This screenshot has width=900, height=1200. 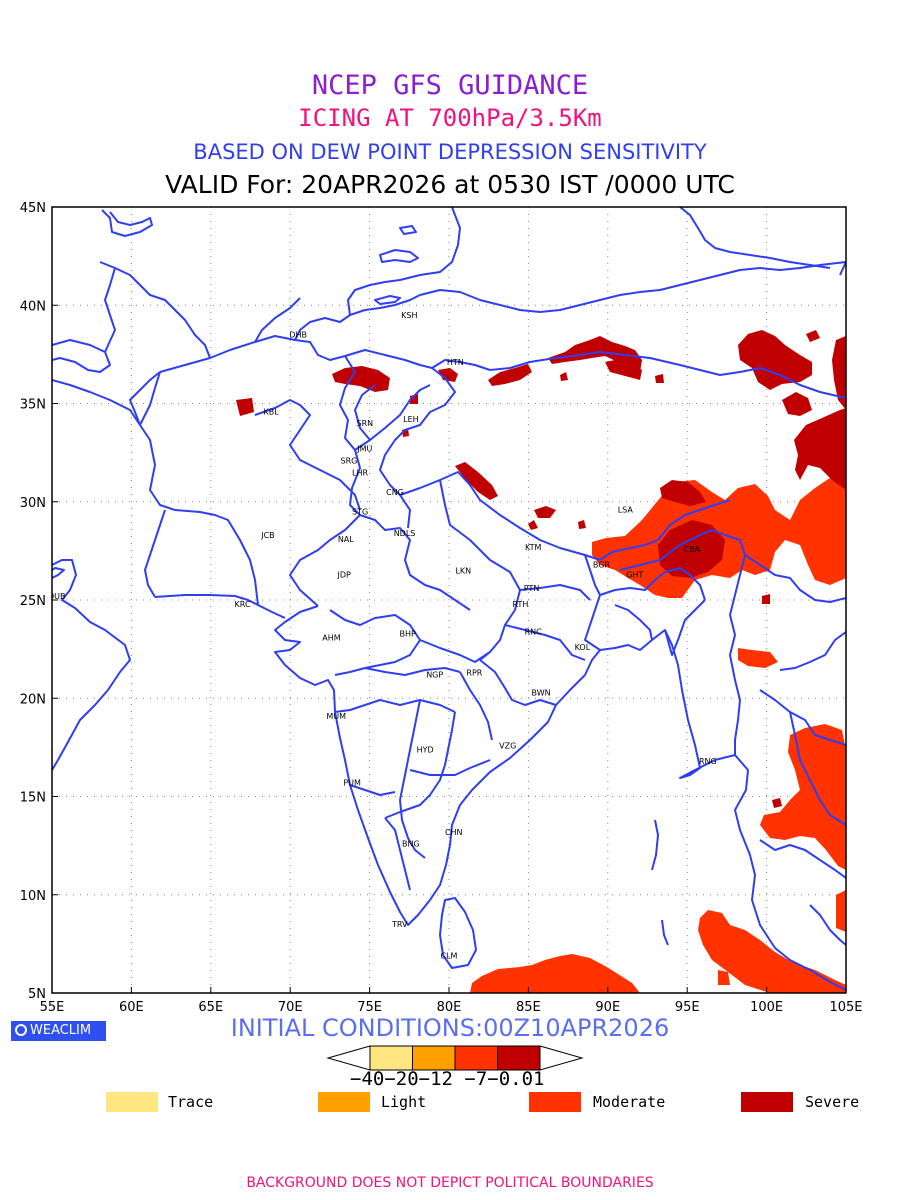 I want to click on city-label: KTM, so click(x=533, y=547).